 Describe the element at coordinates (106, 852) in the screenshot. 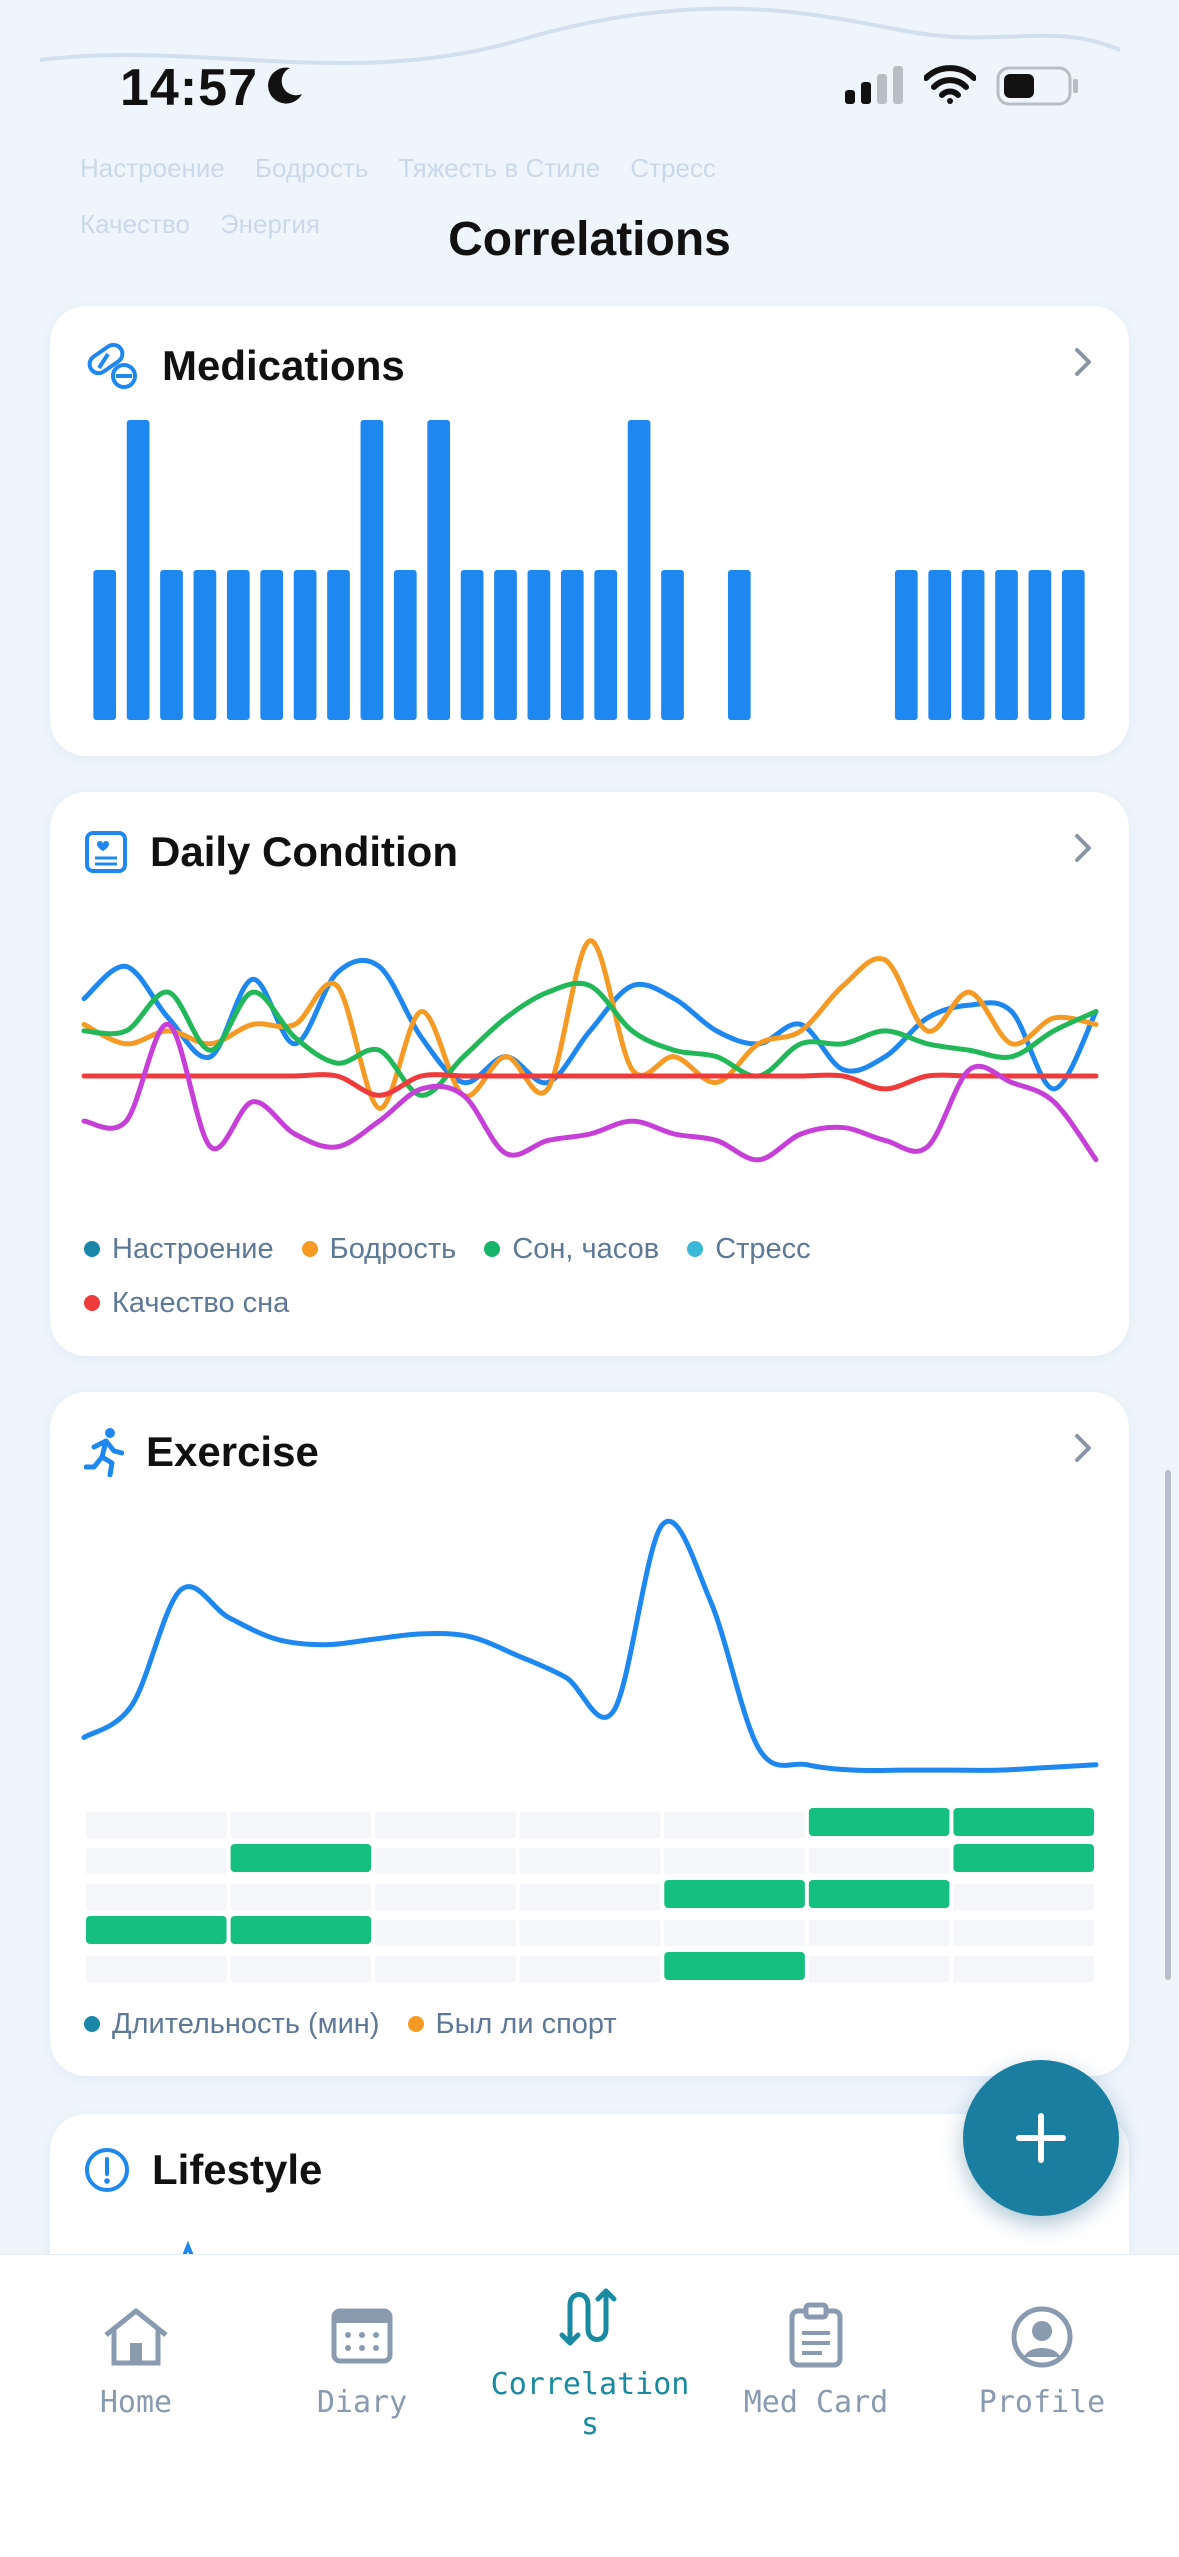

I see `clipboard-heart-icon` at that location.